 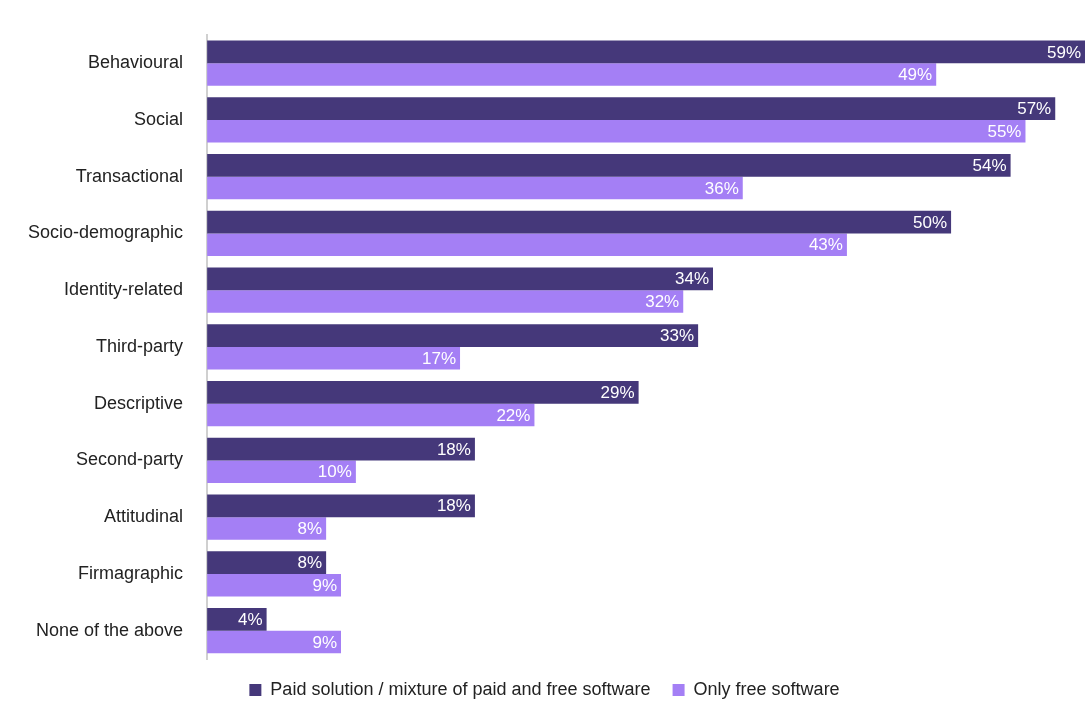 I want to click on data-label: 54%, so click(x=989, y=165).